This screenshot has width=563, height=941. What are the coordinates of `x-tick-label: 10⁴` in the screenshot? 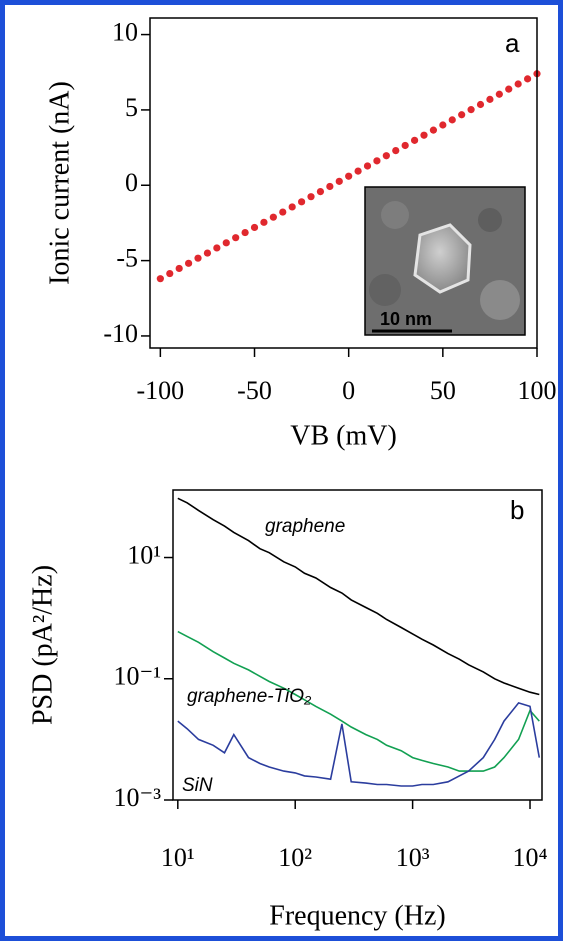 It's located at (529, 857).